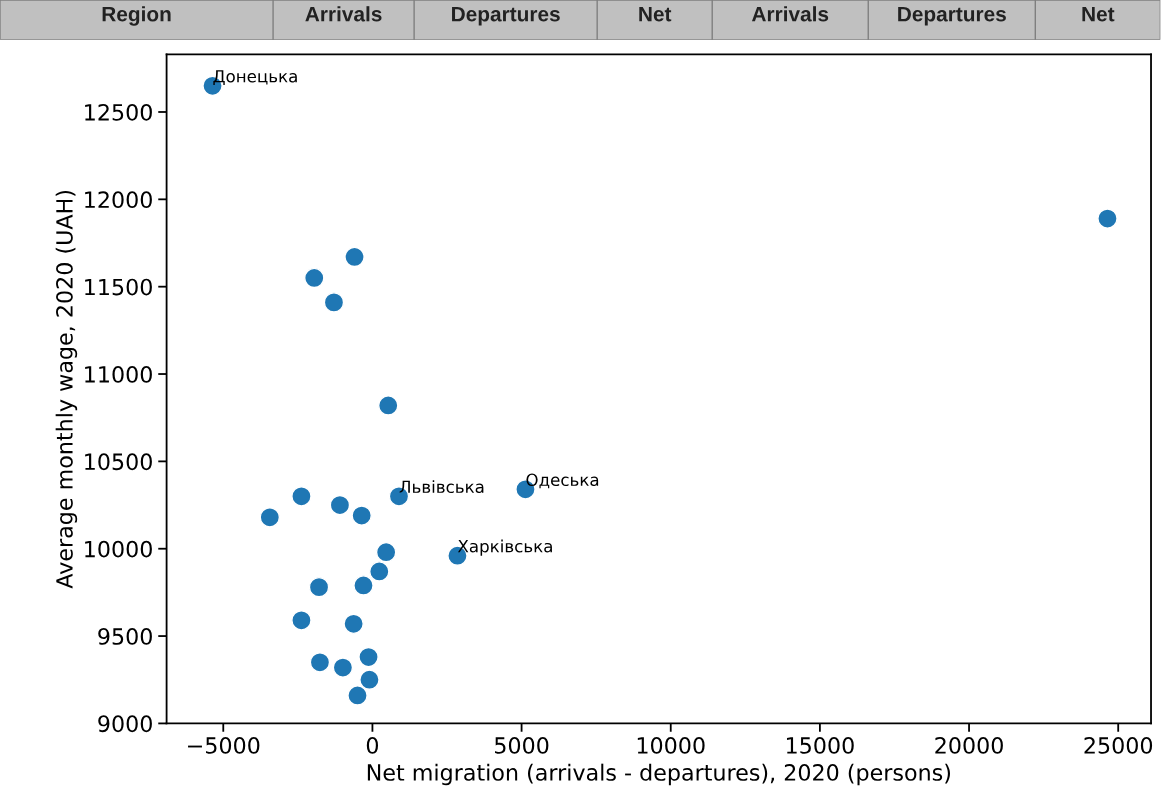 Image resolution: width=1165 pixels, height=811 pixels. What do you see at coordinates (118, 374) in the screenshot?
I see `y-tick-label: 11000` at bounding box center [118, 374].